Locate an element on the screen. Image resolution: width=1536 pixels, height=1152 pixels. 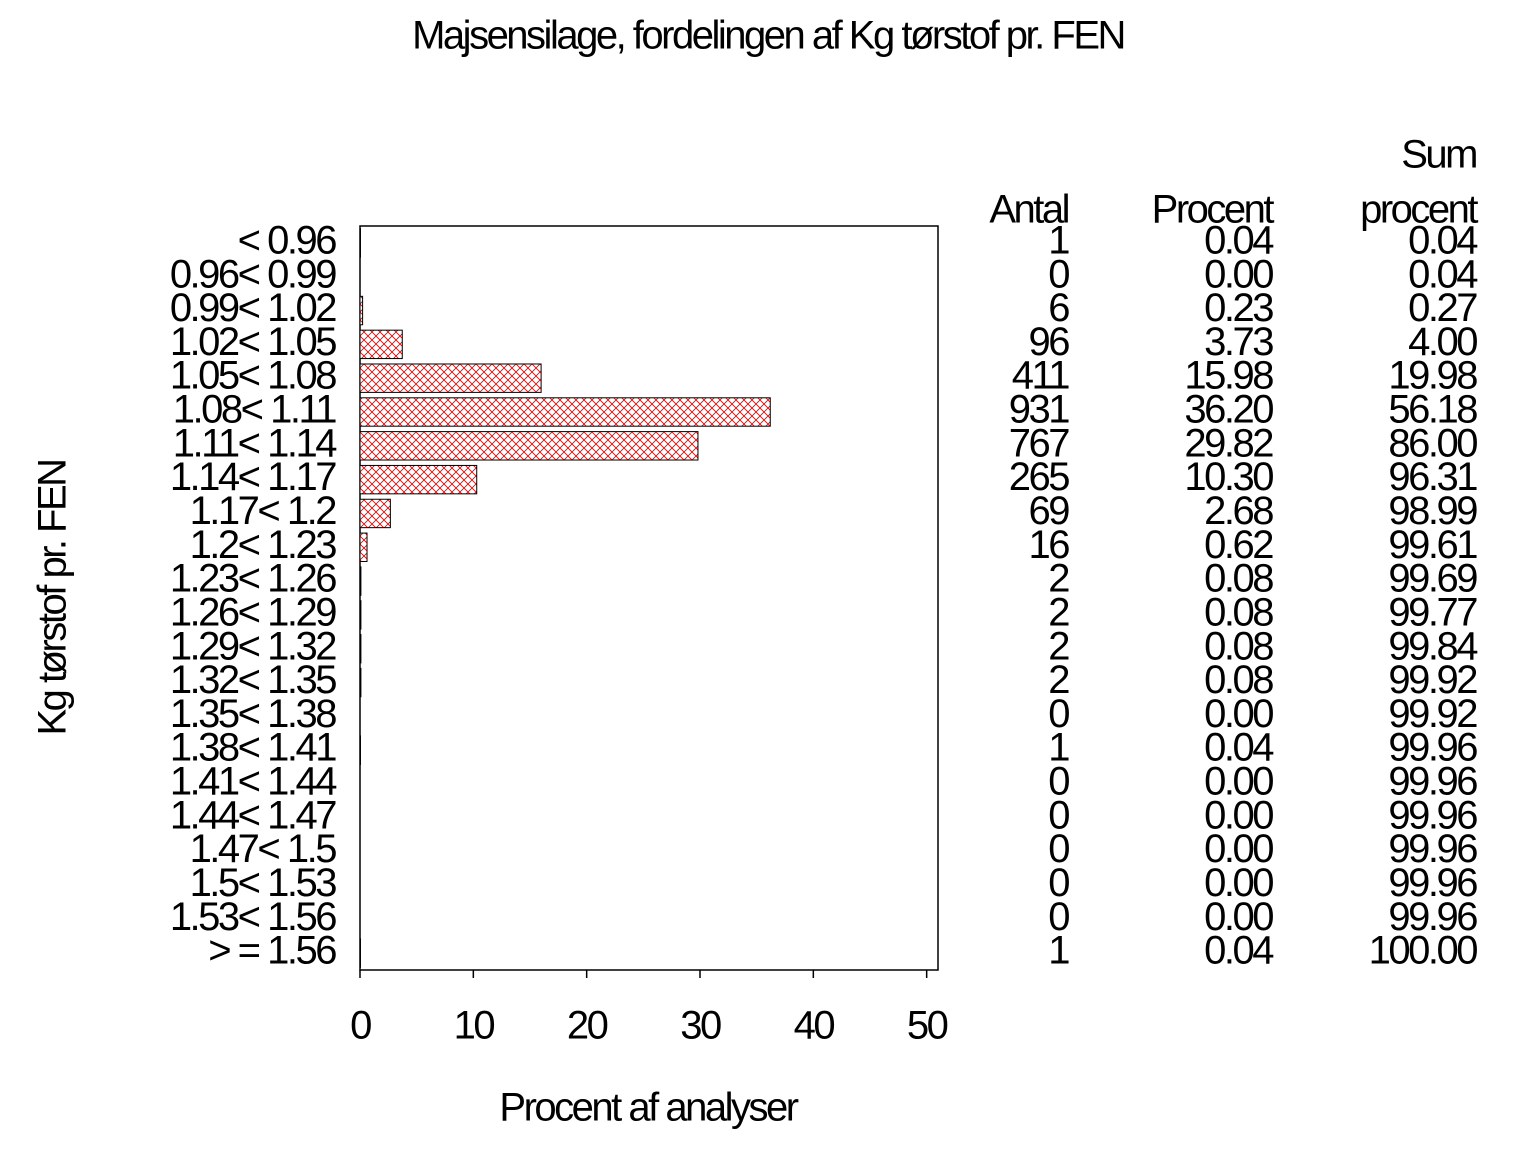
y-tick-label: 1.29< 1.32 is located at coordinates (253, 646).